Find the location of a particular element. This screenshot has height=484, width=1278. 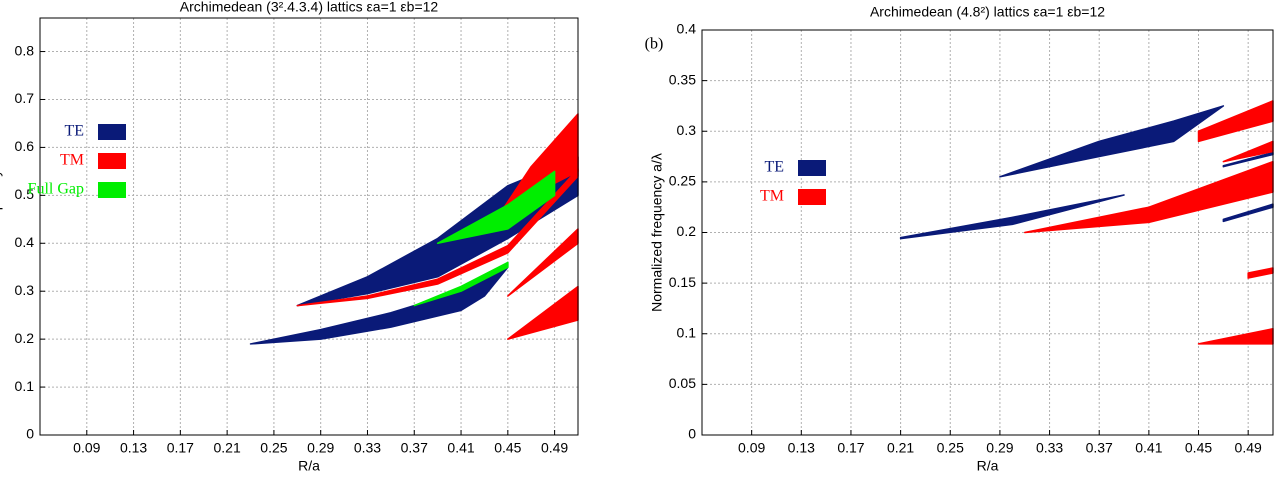

legend-label: Full Gap is located at coordinates (56, 189).